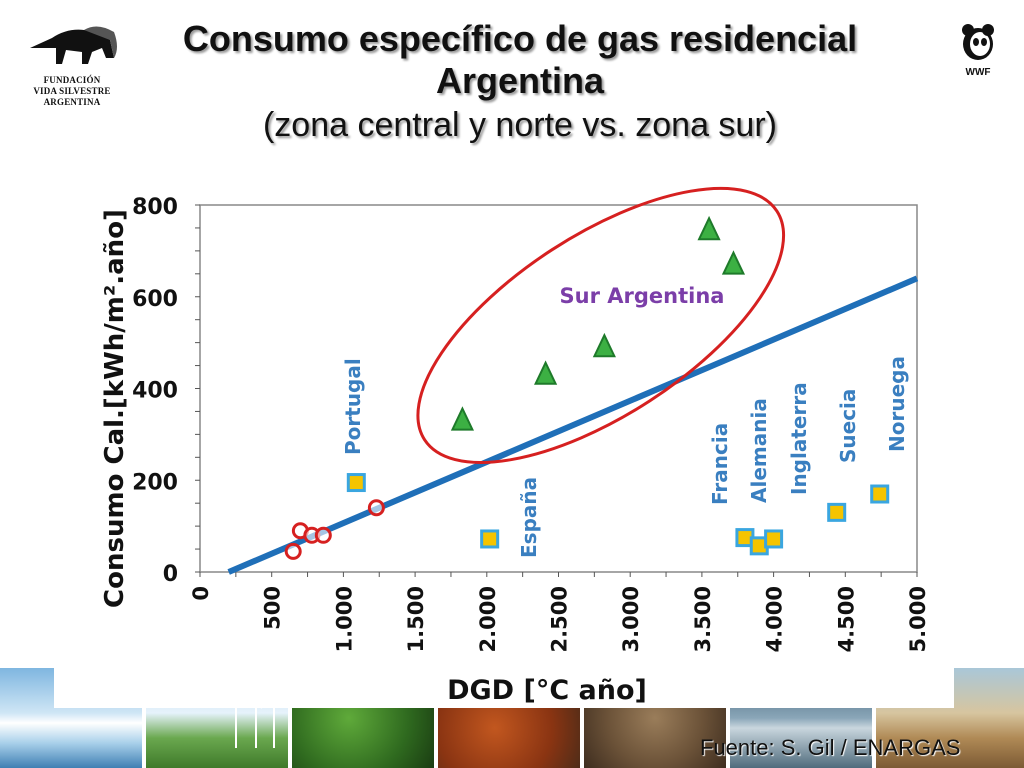  Describe the element at coordinates (72, 80) in the screenshot. I see `logo-org-line1: FUNDACIÓN` at that location.